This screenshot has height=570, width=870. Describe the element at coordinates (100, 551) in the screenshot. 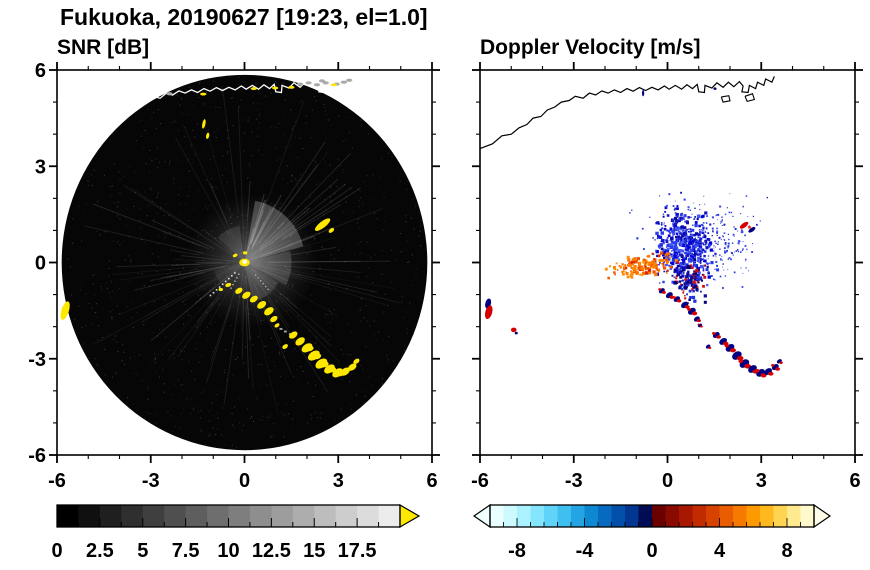

I see `colorbar-tick-label: 2.5` at that location.